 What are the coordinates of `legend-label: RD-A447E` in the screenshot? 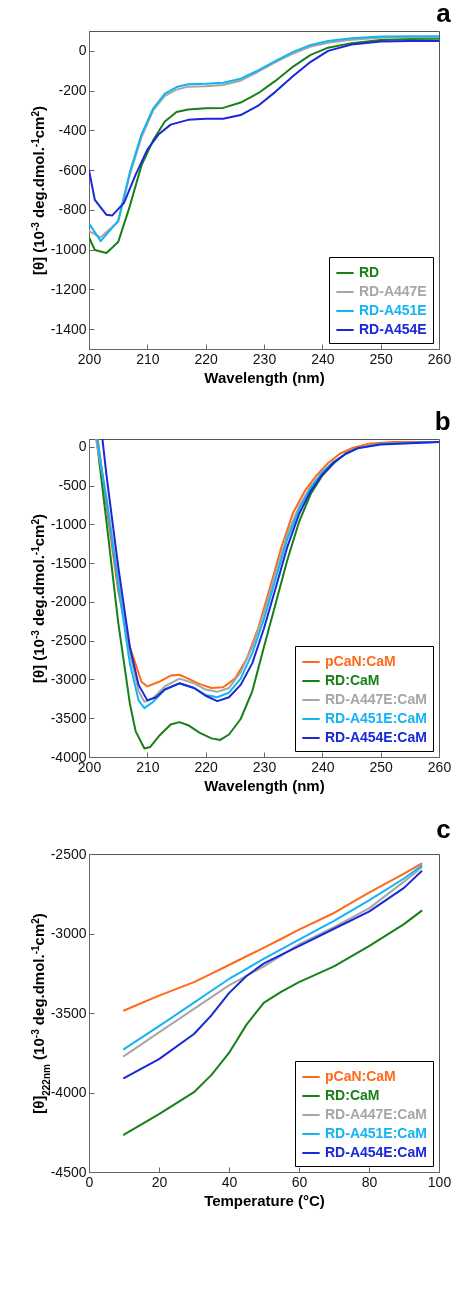 It's located at (393, 291).